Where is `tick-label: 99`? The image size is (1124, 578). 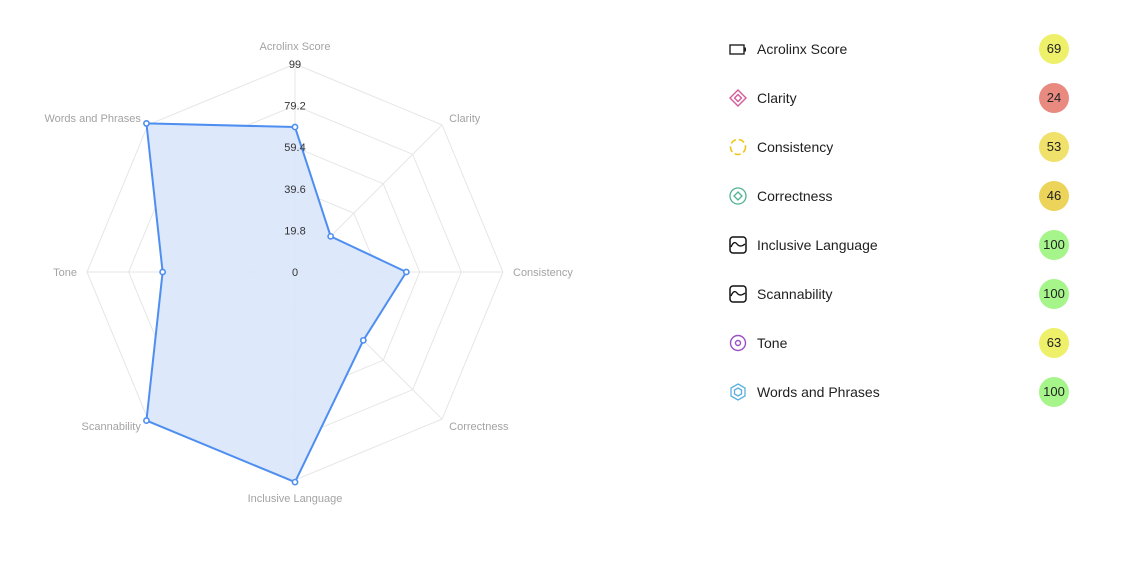
tick-label: 99 is located at coordinates (295, 65).